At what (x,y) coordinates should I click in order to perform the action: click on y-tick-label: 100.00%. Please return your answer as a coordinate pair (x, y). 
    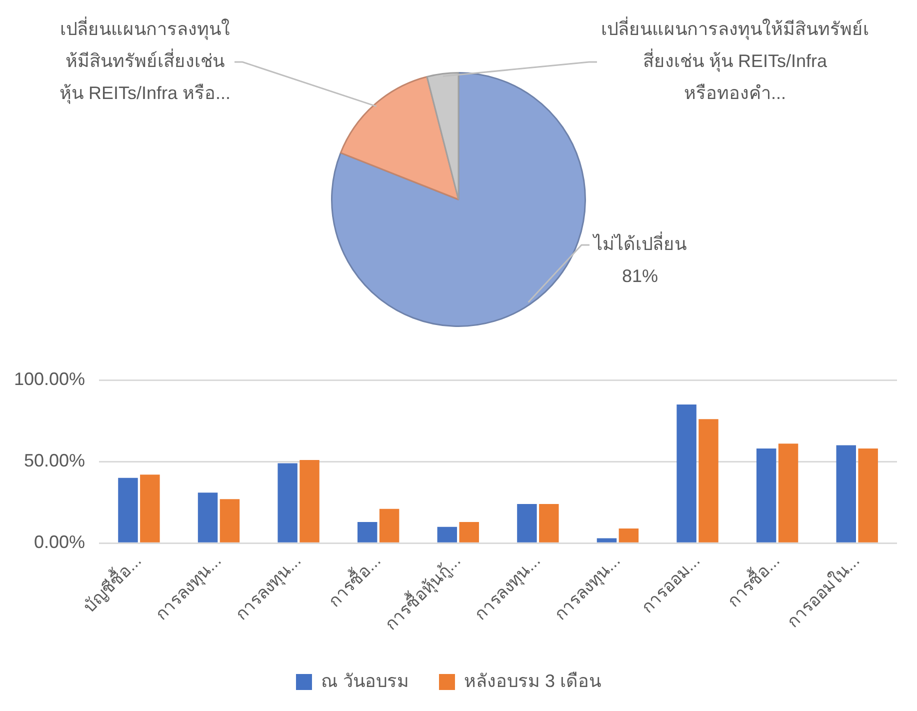
    Looking at the image, I should click on (50, 378).